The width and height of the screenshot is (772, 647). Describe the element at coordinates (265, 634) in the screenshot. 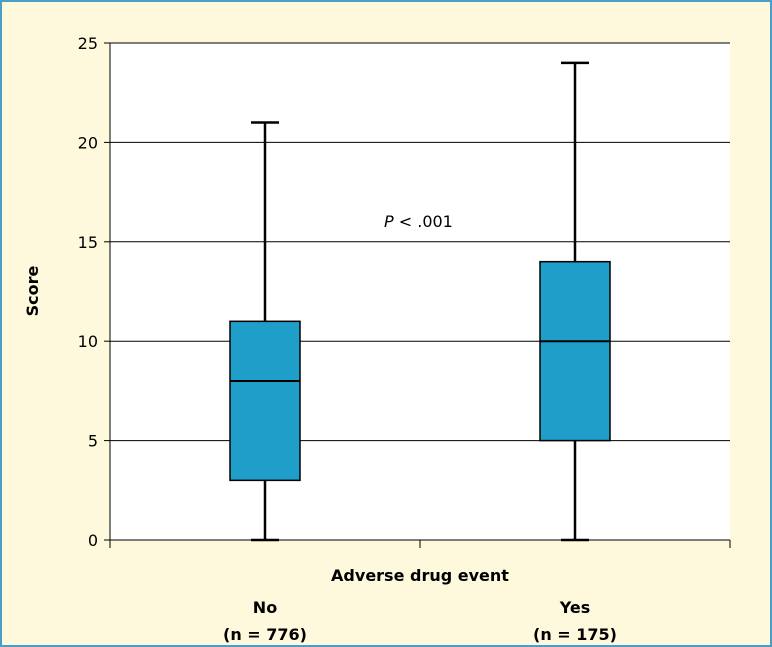

I see `category-n-no: (n = 776)` at that location.